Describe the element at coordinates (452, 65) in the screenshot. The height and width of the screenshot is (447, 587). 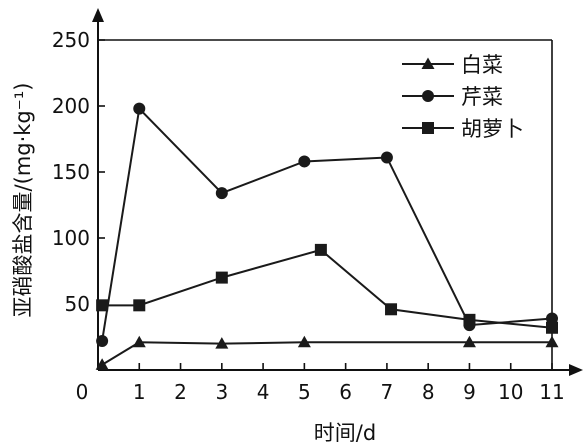
I see `legend-item: 白菜` at that location.